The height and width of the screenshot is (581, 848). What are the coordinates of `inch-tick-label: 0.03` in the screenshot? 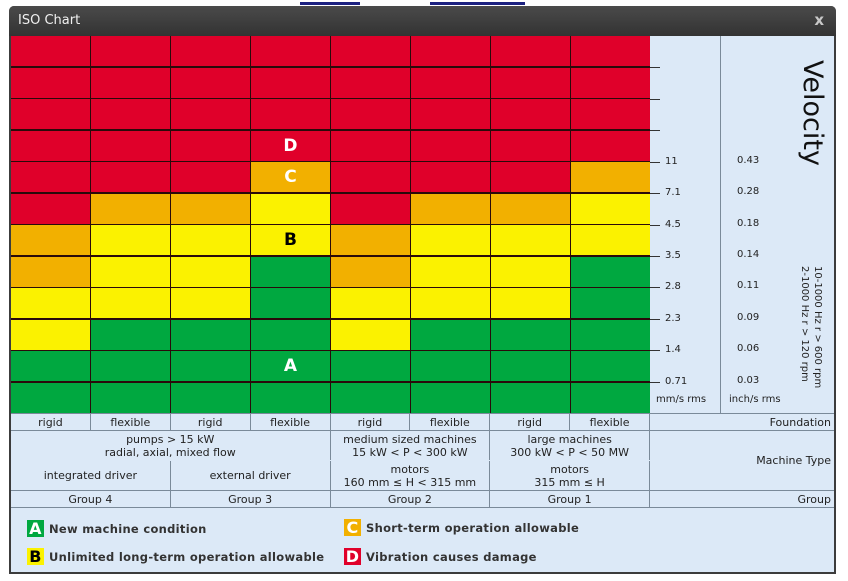 It's located at (748, 380).